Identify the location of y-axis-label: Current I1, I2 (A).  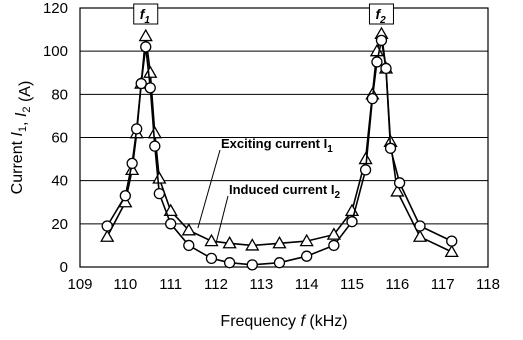
(21, 138).